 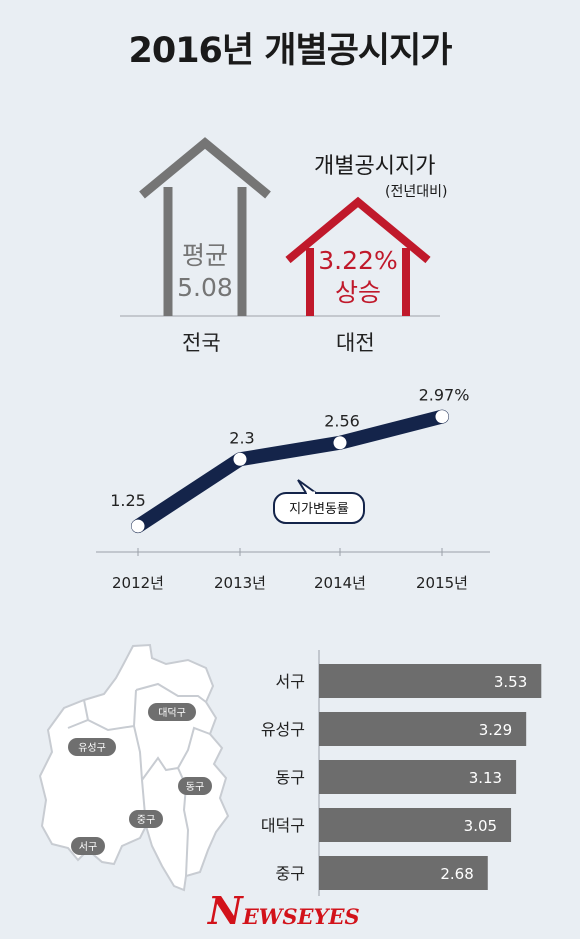 What do you see at coordinates (139, 779) in the screenshot?
I see `district-borders` at bounding box center [139, 779].